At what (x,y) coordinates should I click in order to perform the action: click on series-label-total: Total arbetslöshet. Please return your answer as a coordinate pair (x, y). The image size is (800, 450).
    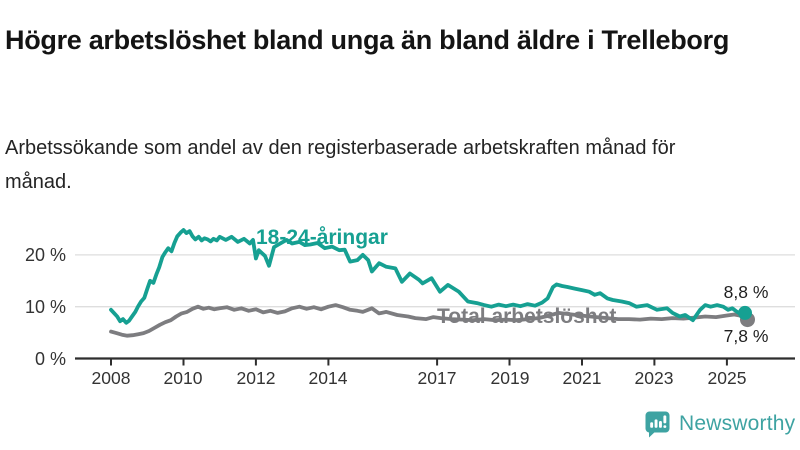
    Looking at the image, I should click on (527, 316).